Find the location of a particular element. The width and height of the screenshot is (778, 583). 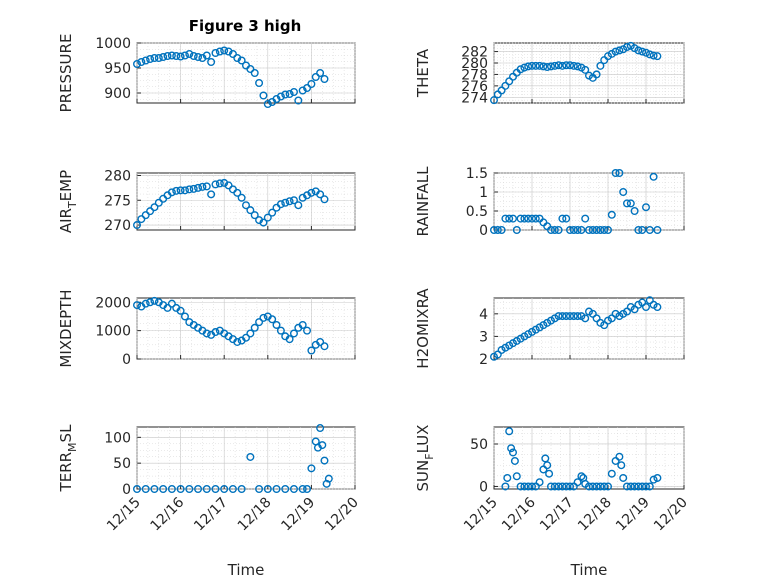

y-axis-label: THETA is located at coordinates (423, 73).